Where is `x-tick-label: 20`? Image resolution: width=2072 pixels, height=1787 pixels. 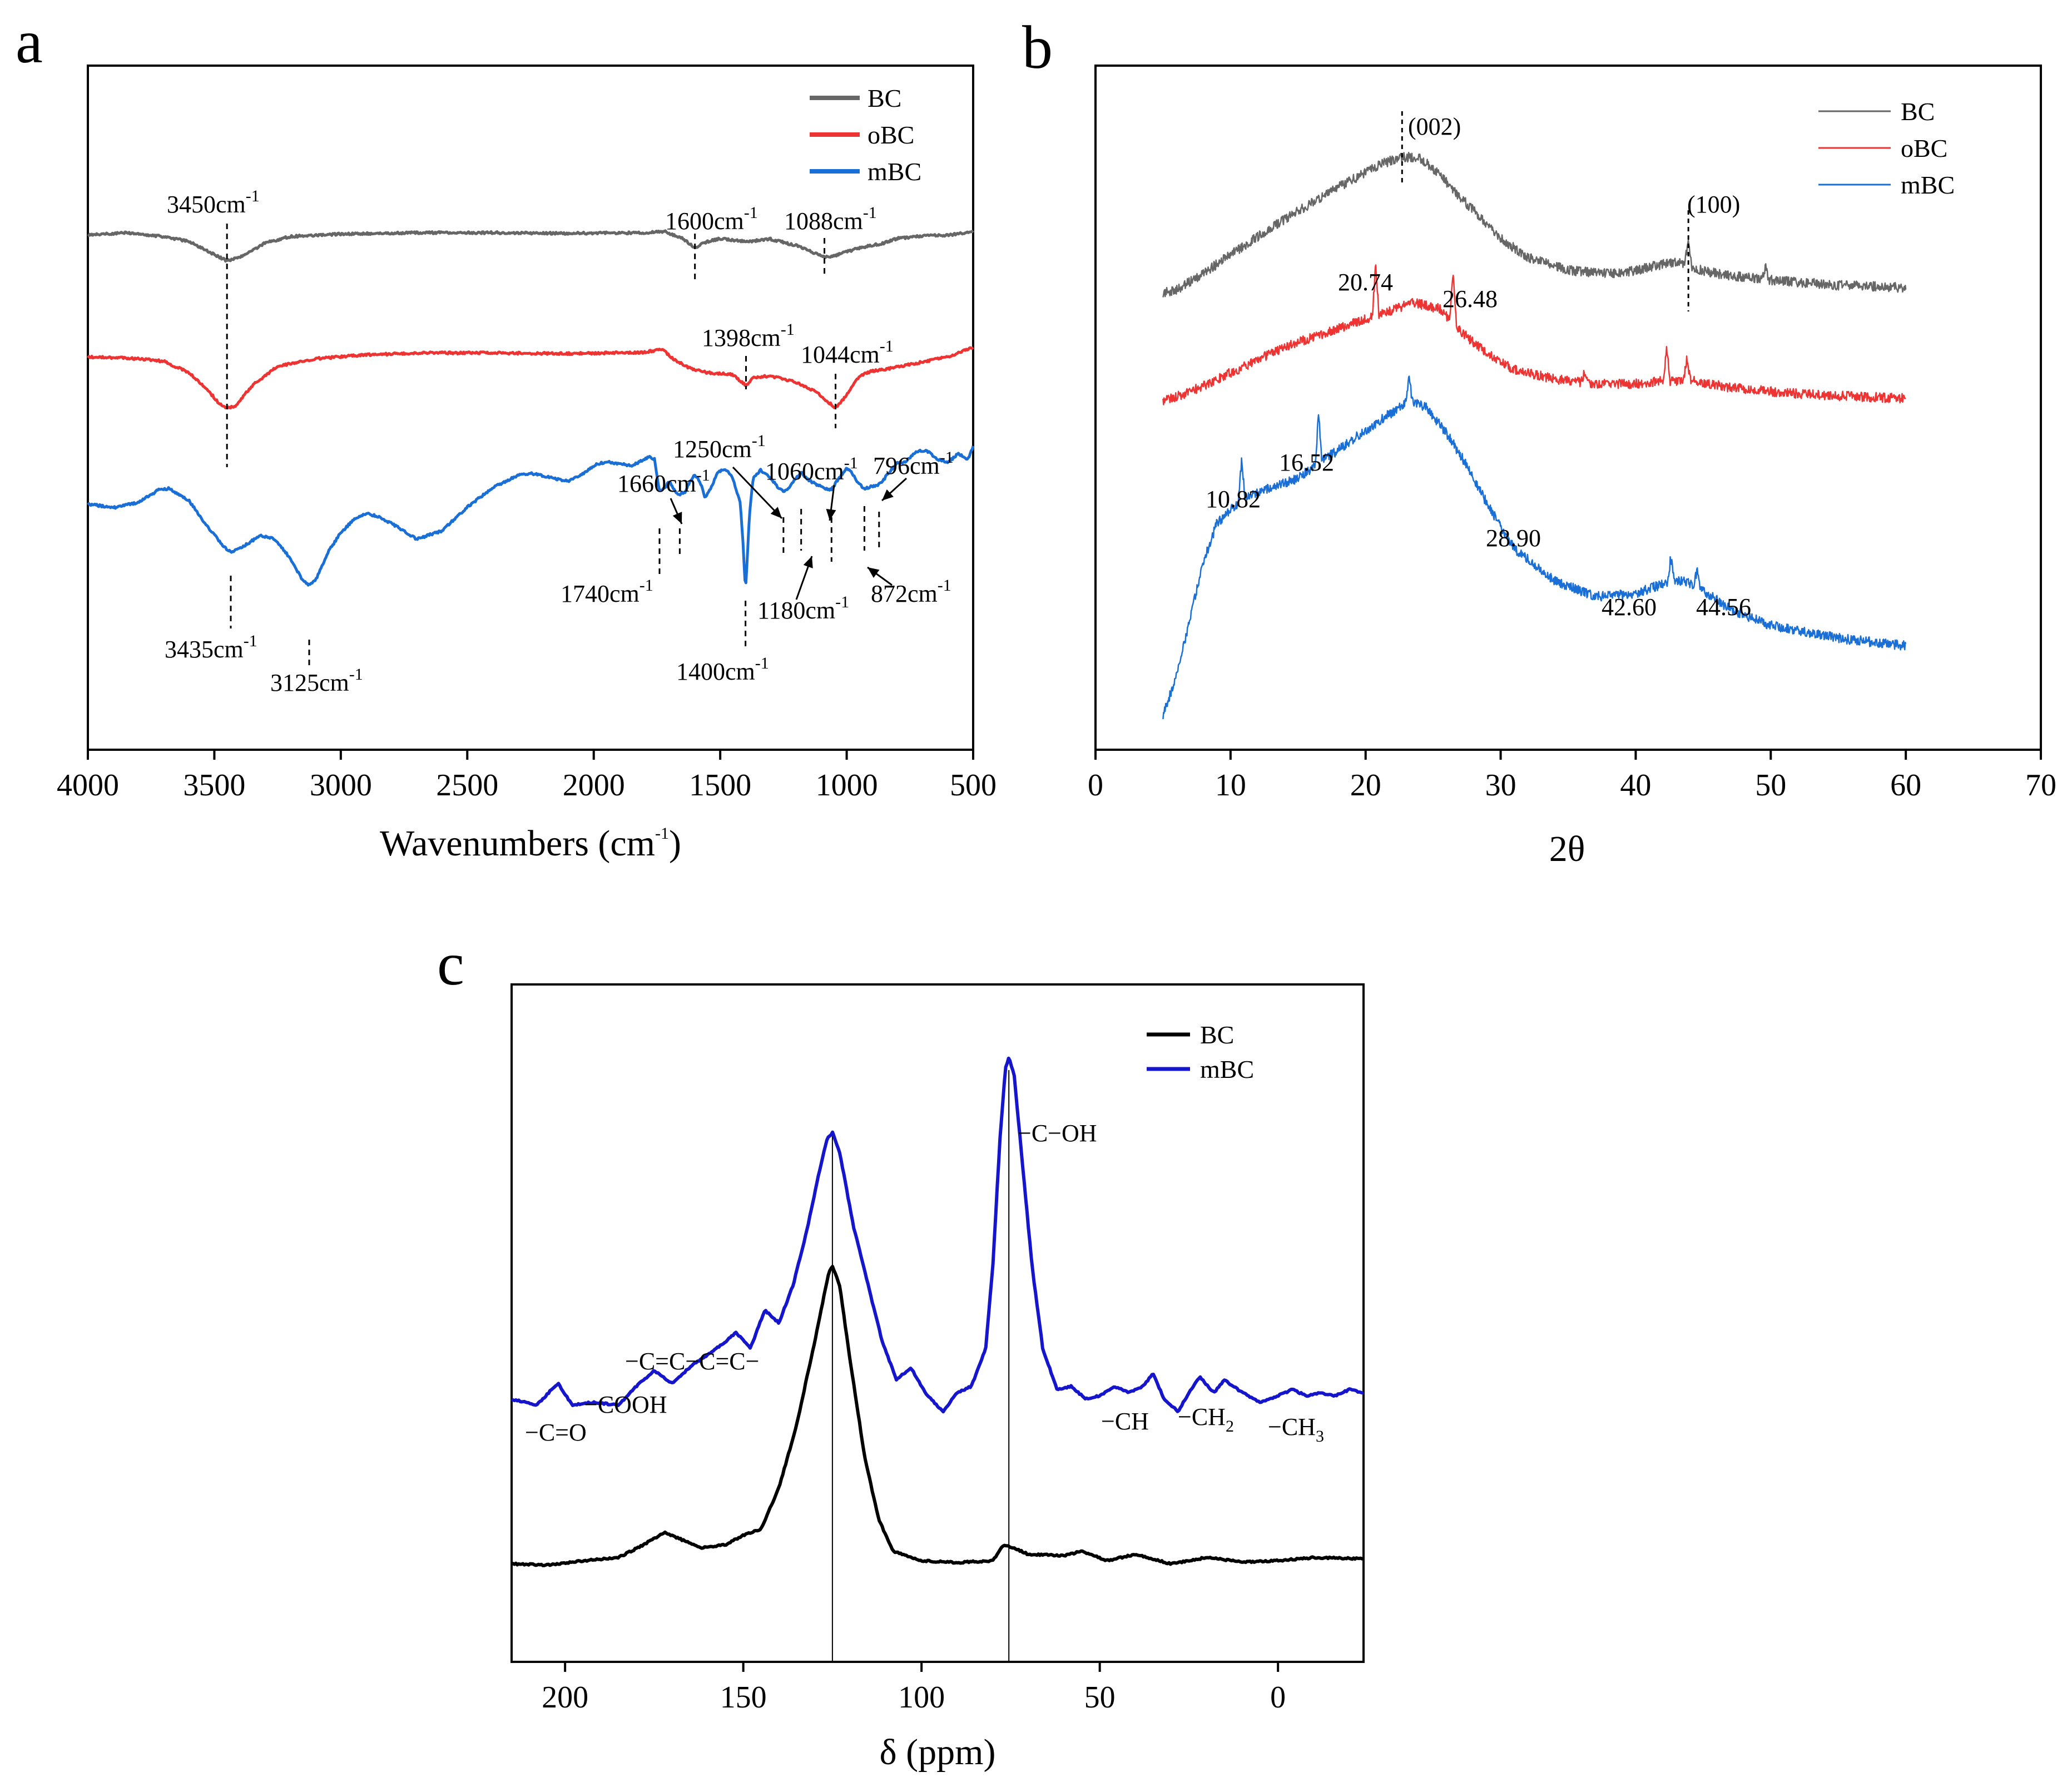
x-tick-label: 20 is located at coordinates (1365, 786).